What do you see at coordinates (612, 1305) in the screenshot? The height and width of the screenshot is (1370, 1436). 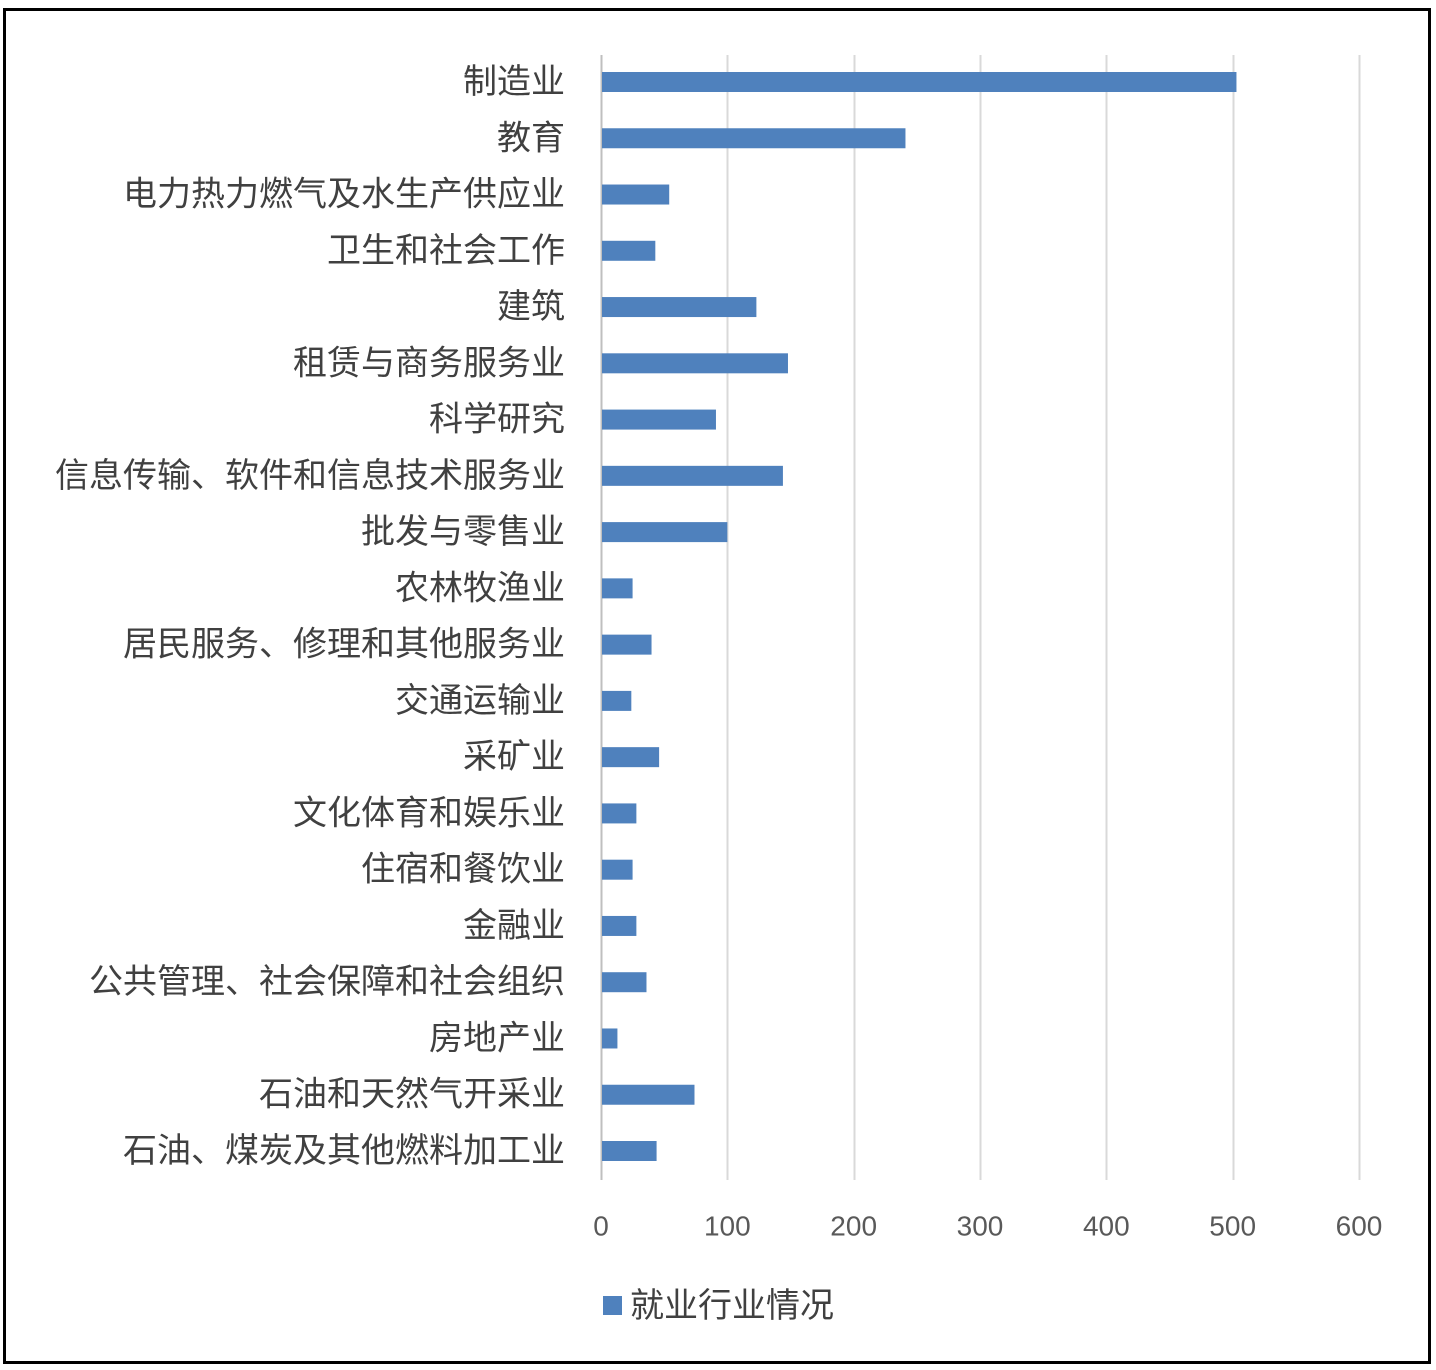 I see `legend-swatch` at bounding box center [612, 1305].